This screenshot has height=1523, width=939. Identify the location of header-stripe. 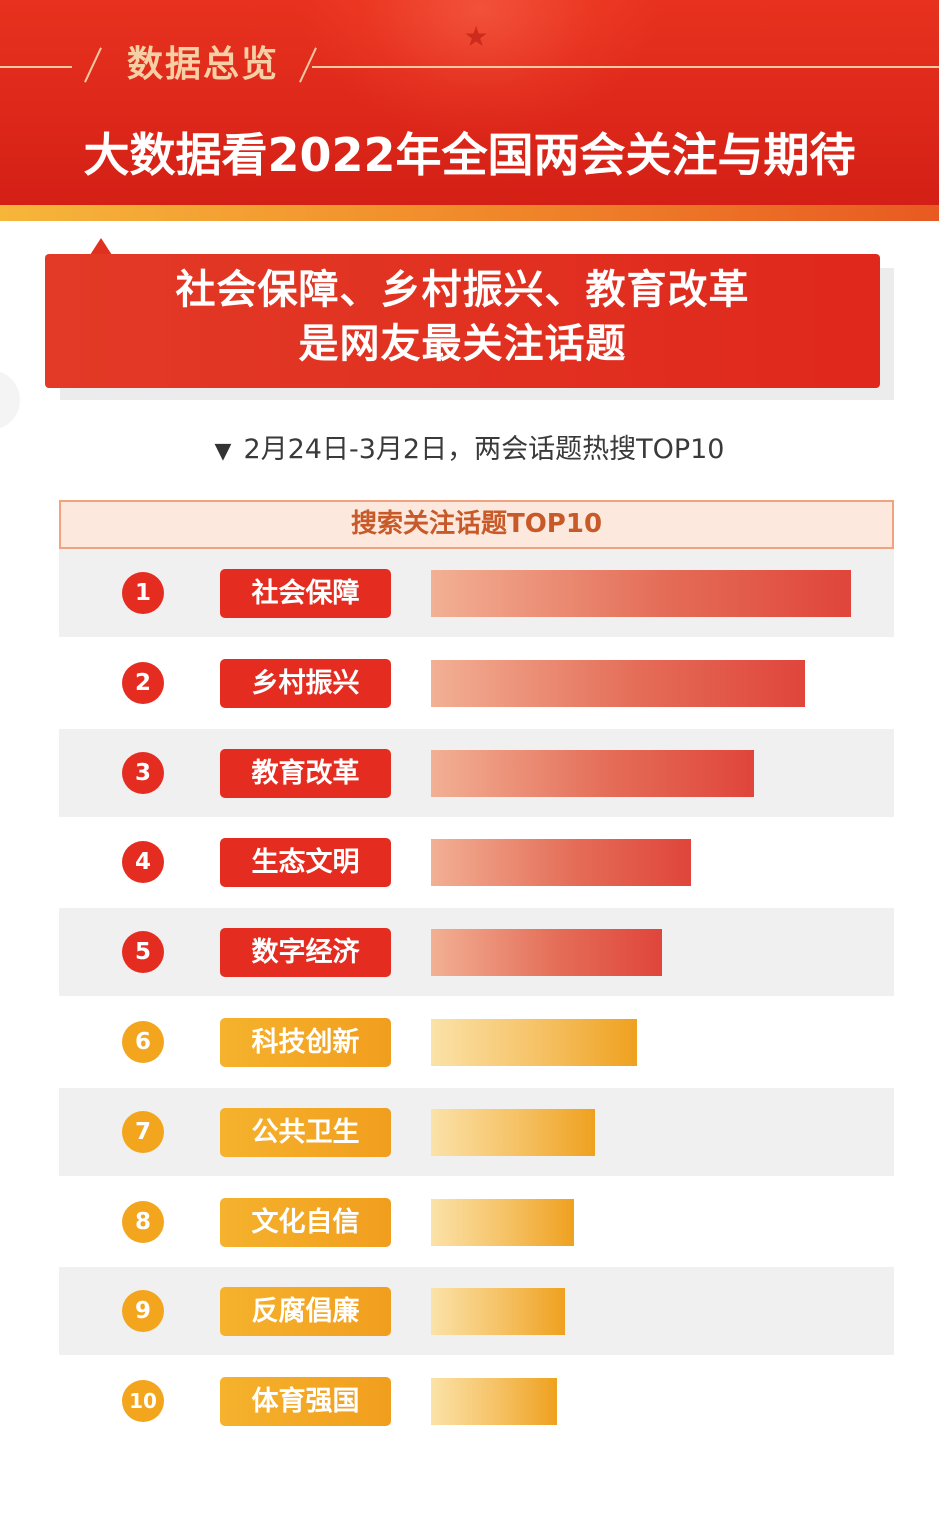
(469, 213).